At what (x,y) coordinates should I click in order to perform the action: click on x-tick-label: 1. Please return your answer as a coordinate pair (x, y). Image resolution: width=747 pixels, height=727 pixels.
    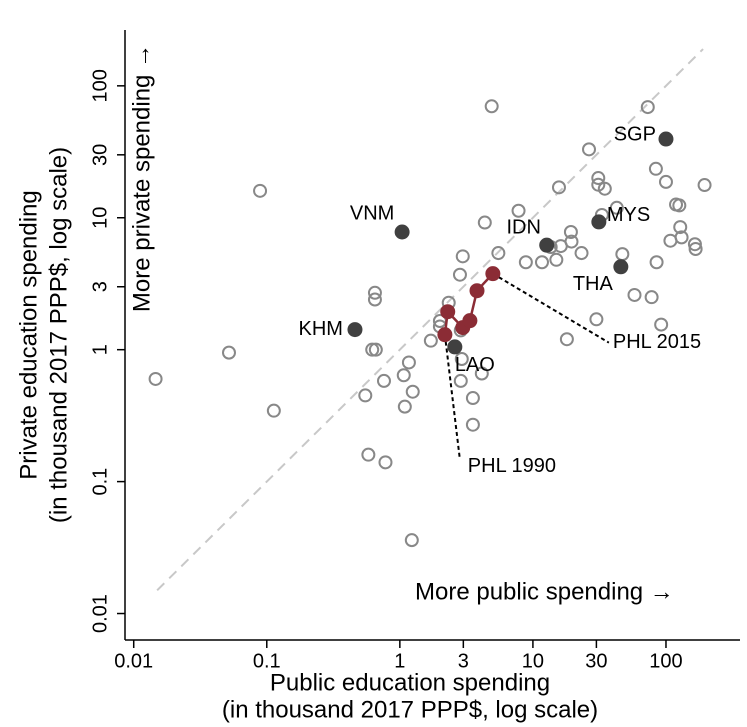
    Looking at the image, I should click on (399, 661).